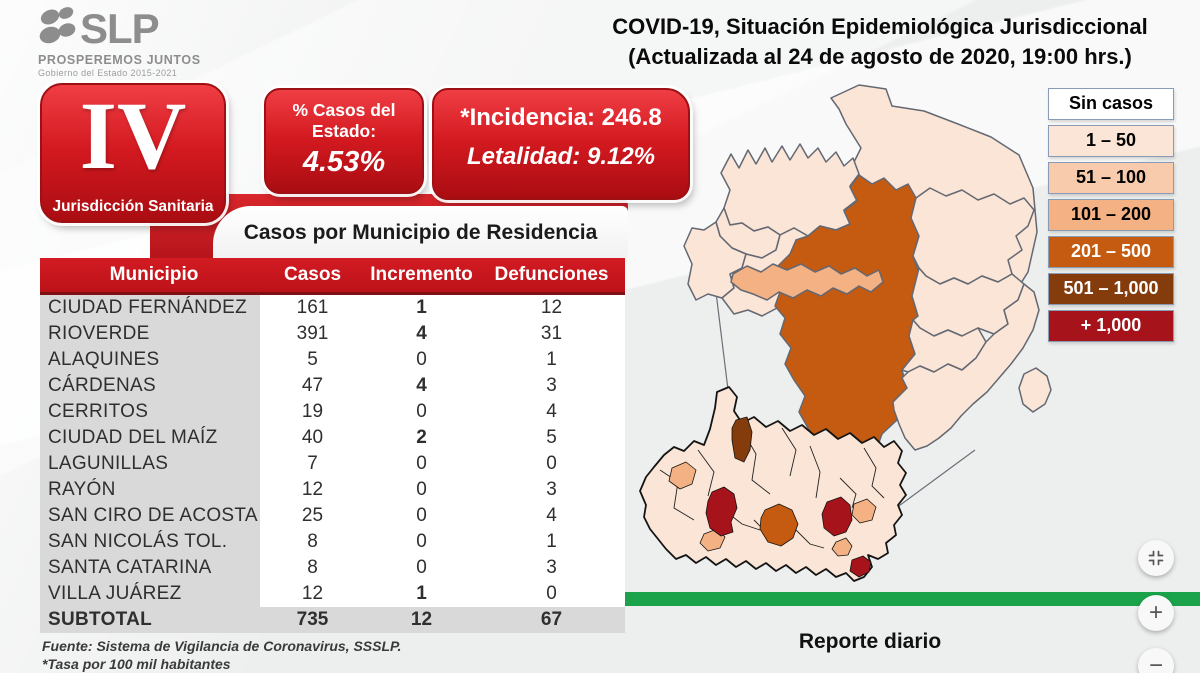 Image resolution: width=1200 pixels, height=673 pixels. I want to click on jurisdiction-badge: IV Jurisdicción Sanitaria, so click(133, 153).